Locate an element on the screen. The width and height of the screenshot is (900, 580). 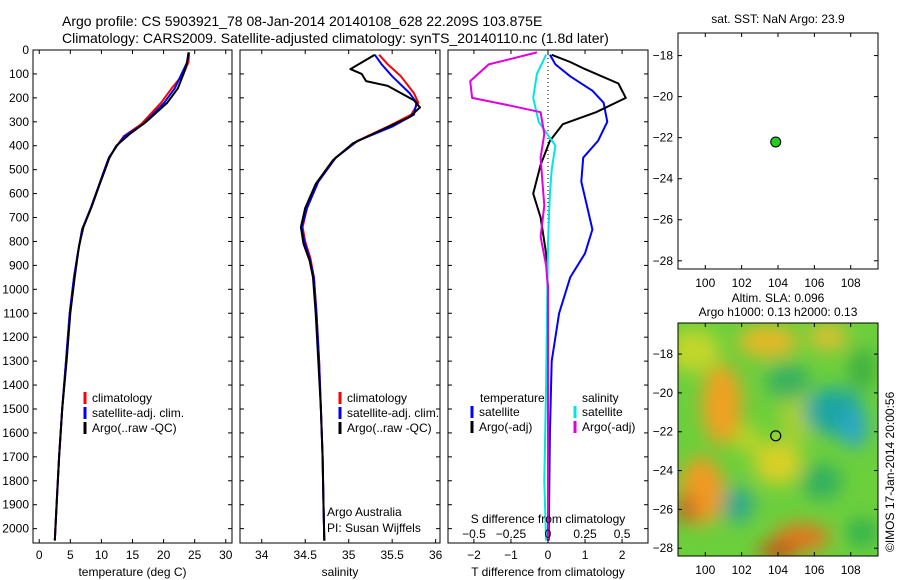
argo-position-marker is located at coordinates (776, 142).